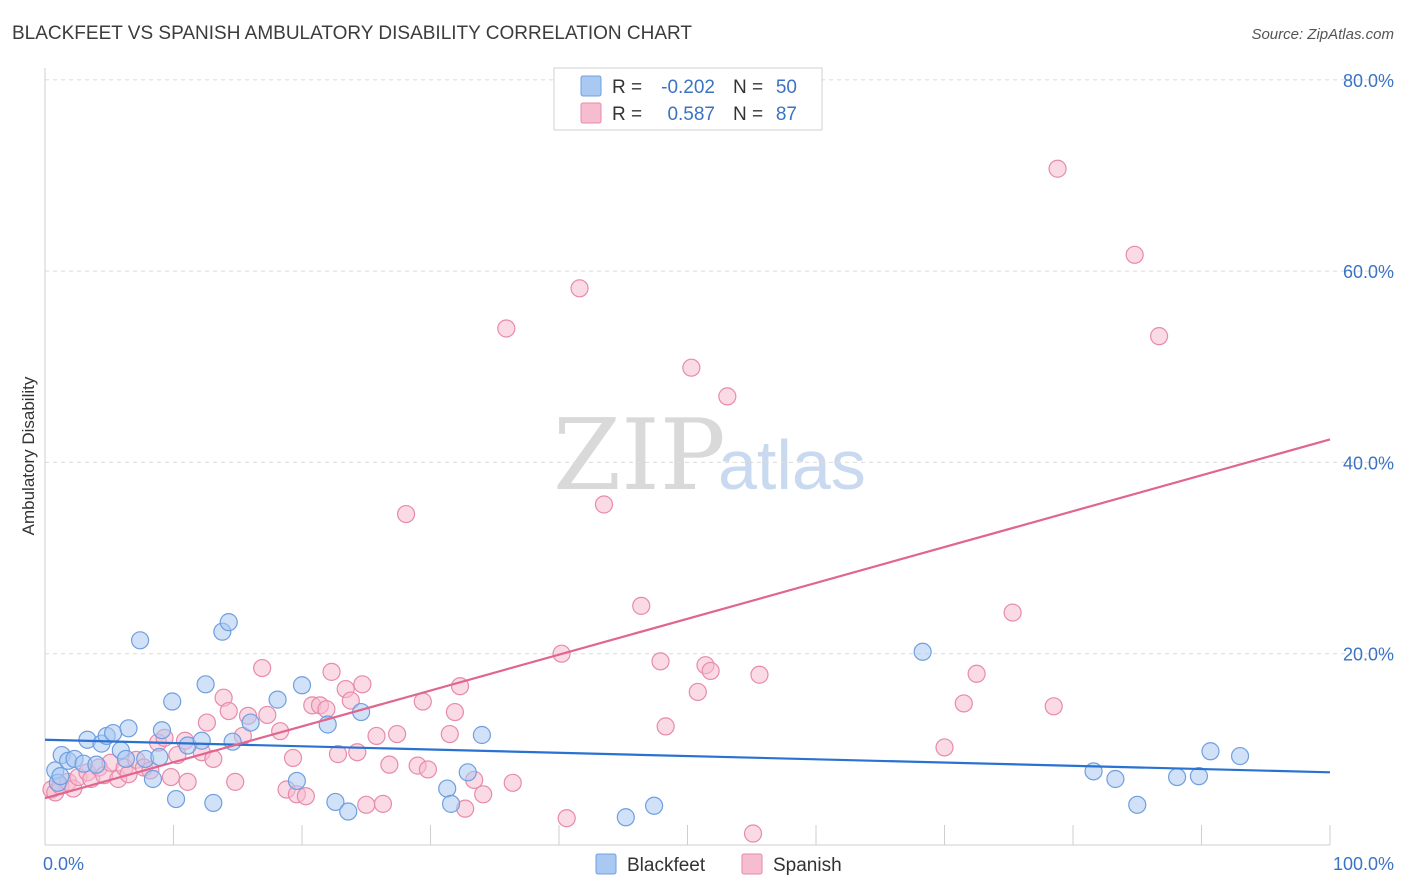 The image size is (1406, 892). What do you see at coordinates (687, 756) in the screenshot?
I see `trend-line-blackfeet` at bounding box center [687, 756].